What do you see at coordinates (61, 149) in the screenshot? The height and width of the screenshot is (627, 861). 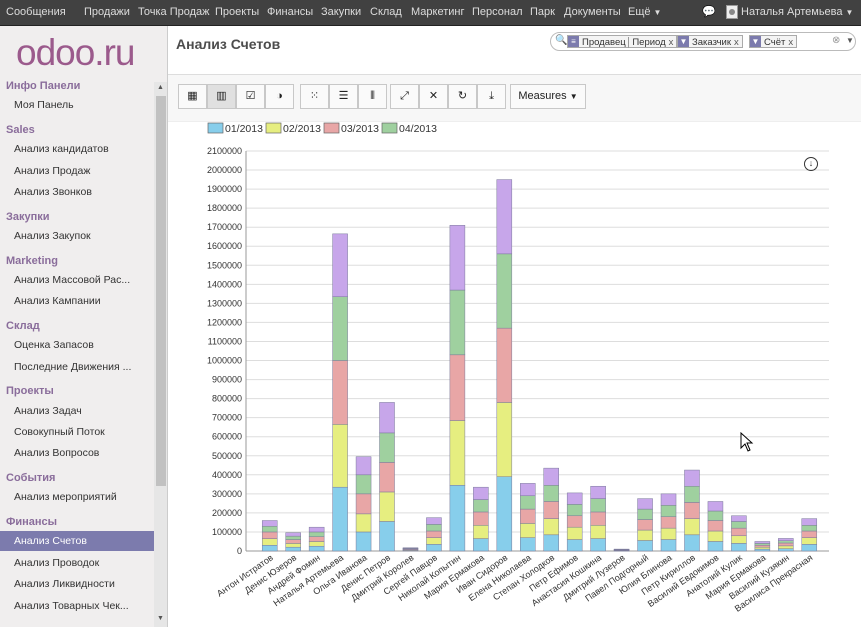 I see `sidebar-item-candidates: Анализ кандидатов` at bounding box center [61, 149].